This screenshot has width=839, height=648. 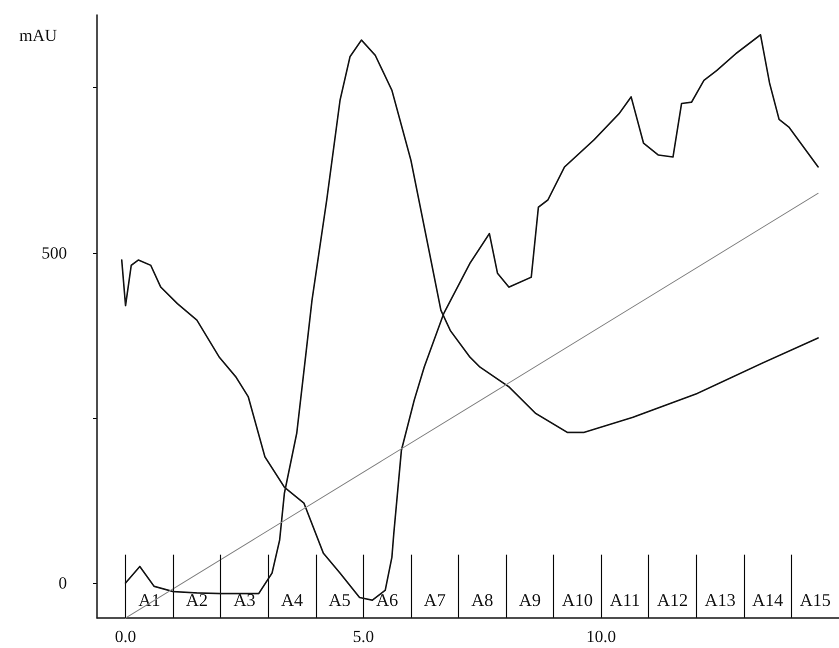 I want to click on annotation: A9, so click(x=529, y=600).